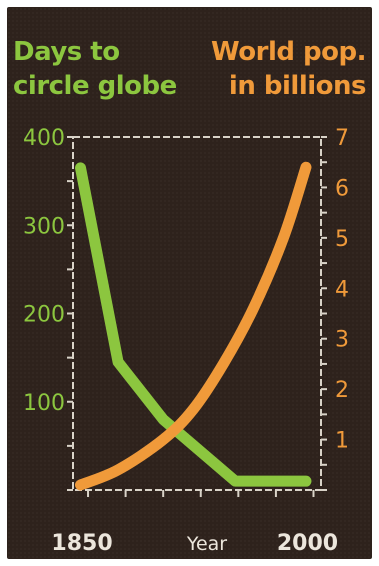 The height and width of the screenshot is (566, 379). I want to click on left-axis: 100 200 300 400, so click(48, 308).